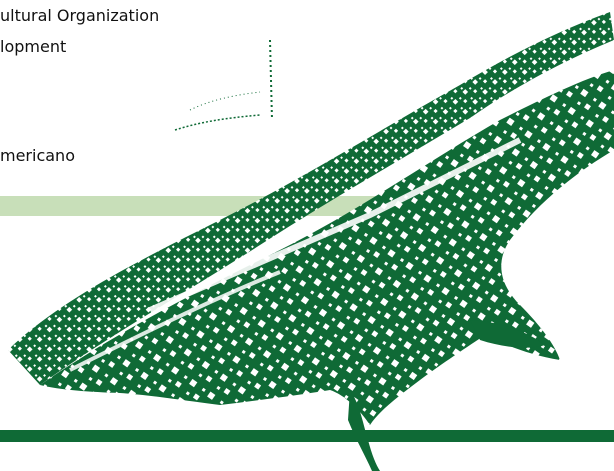 This screenshot has width=614, height=471. What do you see at coordinates (507, 334) in the screenshot?
I see `map-fin` at bounding box center [507, 334].